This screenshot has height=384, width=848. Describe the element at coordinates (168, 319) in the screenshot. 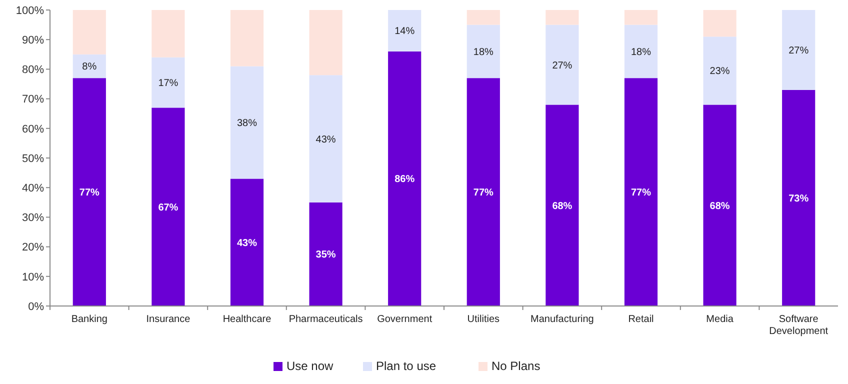

I see `x-tick-label: Insurance` at that location.